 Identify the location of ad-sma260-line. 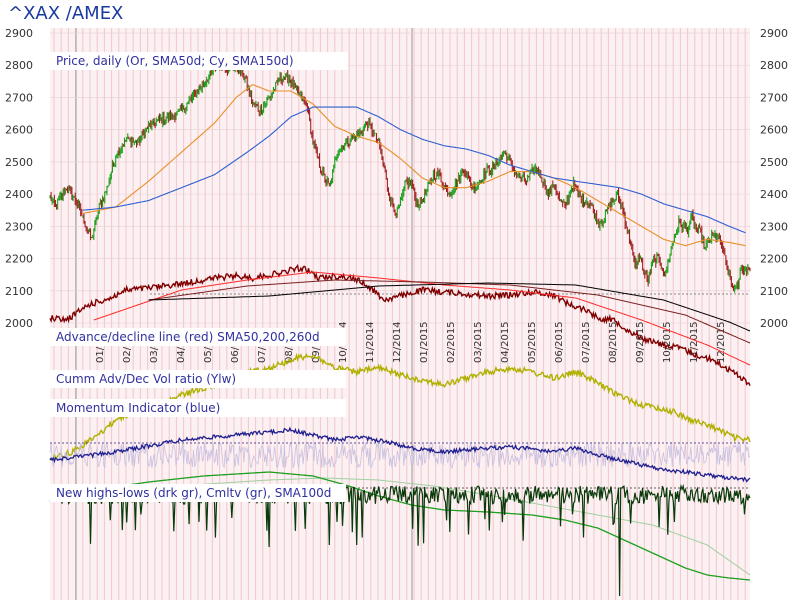
(449, 307).